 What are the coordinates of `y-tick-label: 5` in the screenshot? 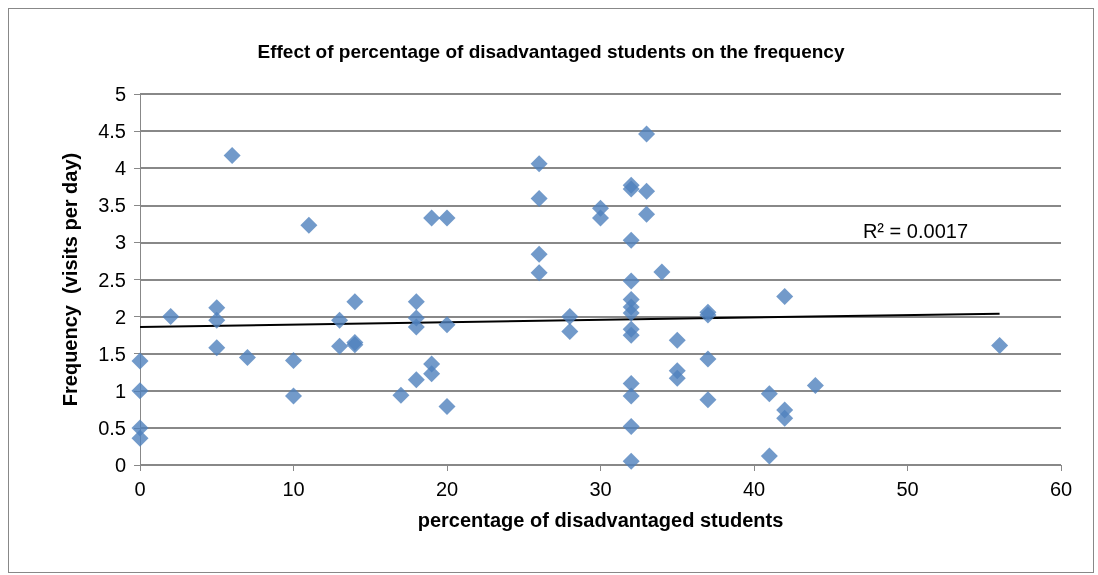 It's located at (120, 94).